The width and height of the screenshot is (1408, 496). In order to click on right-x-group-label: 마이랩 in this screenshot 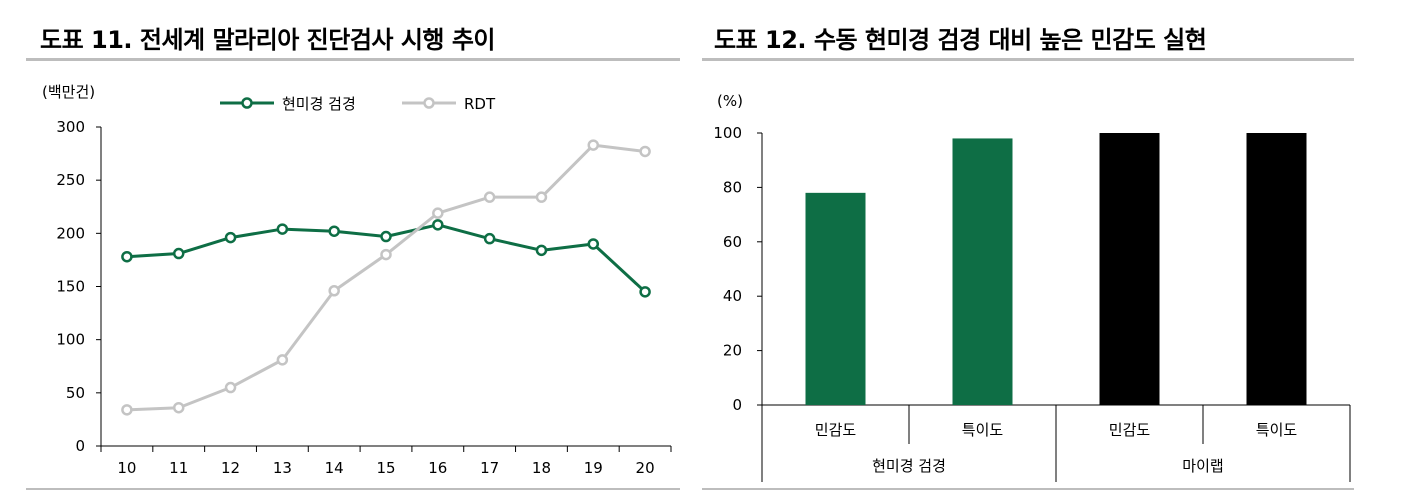, I will do `click(1202, 466)`.